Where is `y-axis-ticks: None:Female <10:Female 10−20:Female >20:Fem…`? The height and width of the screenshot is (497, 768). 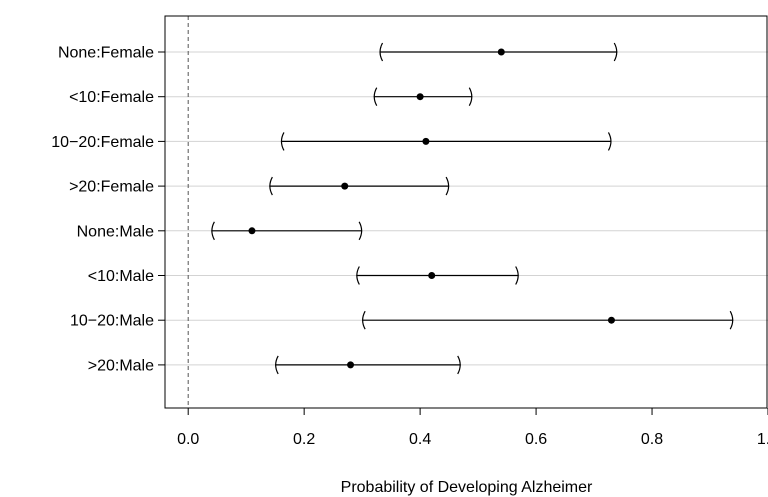
y-axis-ticks: None:Female <10:Female 10−20:Female >20:Fem… is located at coordinates (108, 209).